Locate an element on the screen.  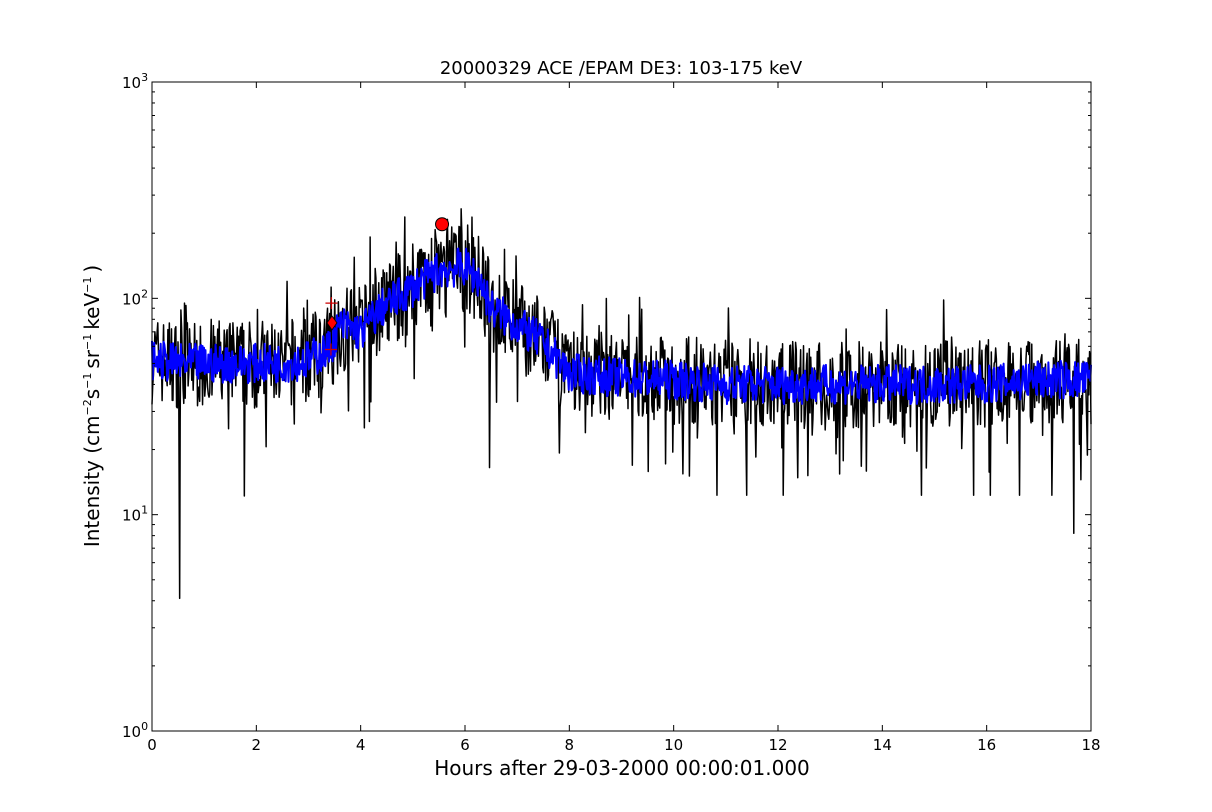
y-tick-label: 10³ is located at coordinates (135, 81).